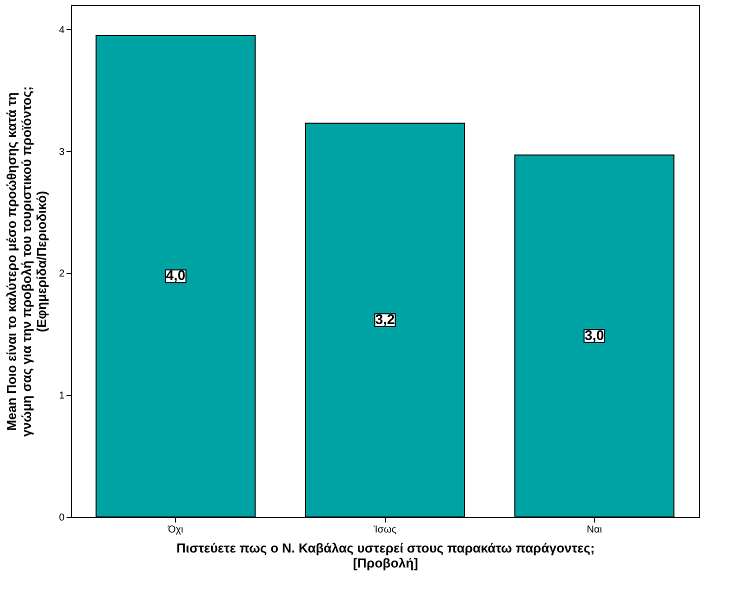 The height and width of the screenshot is (594, 733). What do you see at coordinates (61, 396) in the screenshot?
I see `y-tick-label: 1` at bounding box center [61, 396].